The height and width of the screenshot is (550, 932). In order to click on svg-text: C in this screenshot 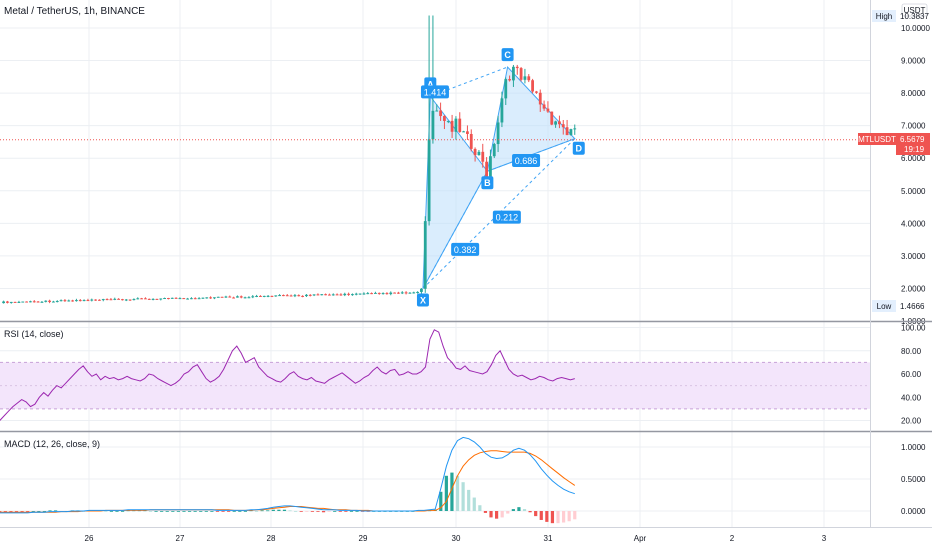, I will do `click(507, 55)`.